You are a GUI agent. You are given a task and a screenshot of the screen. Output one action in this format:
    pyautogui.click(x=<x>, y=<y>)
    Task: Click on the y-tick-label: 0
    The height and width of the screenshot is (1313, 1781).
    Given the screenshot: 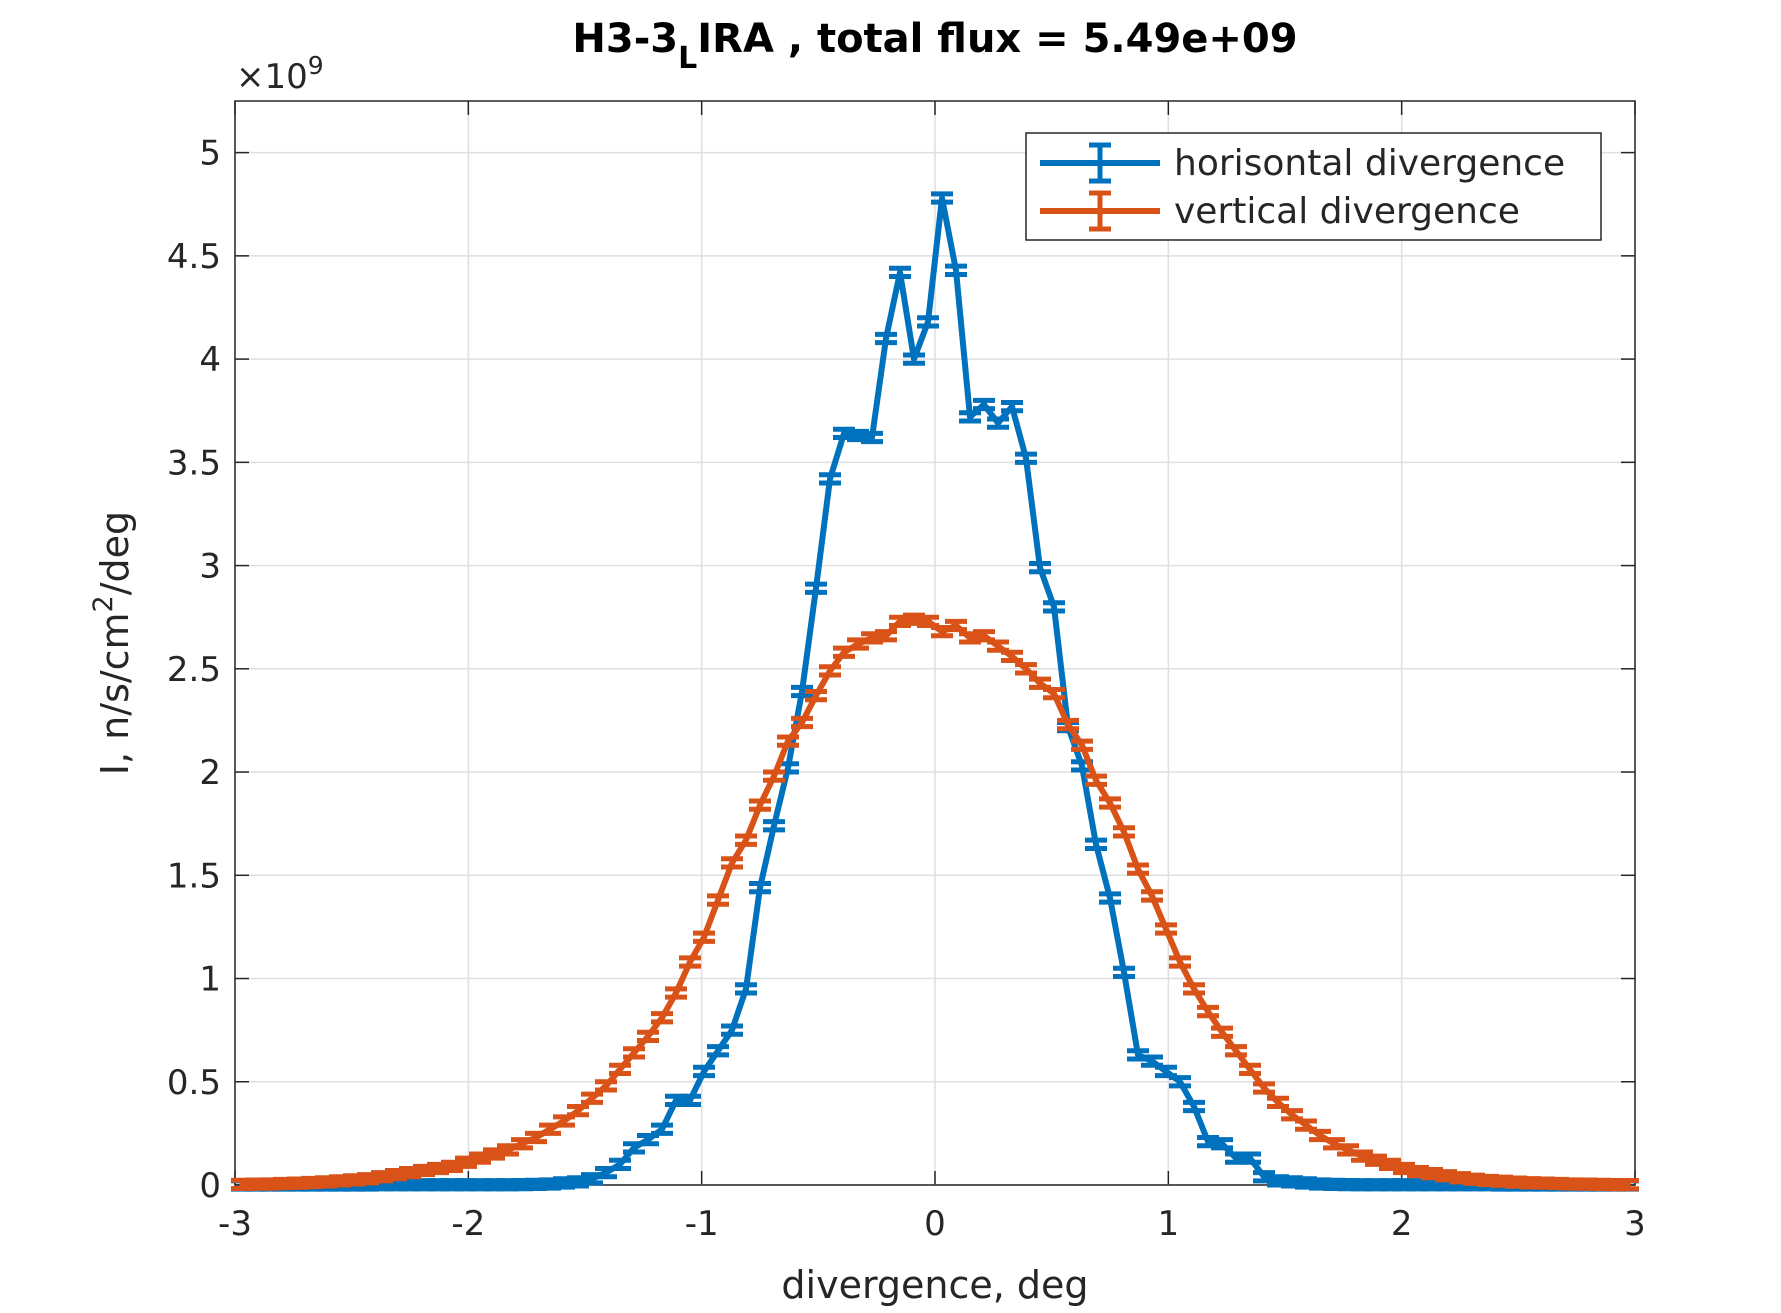 What is the action you would take?
    pyautogui.click(x=210, y=1186)
    